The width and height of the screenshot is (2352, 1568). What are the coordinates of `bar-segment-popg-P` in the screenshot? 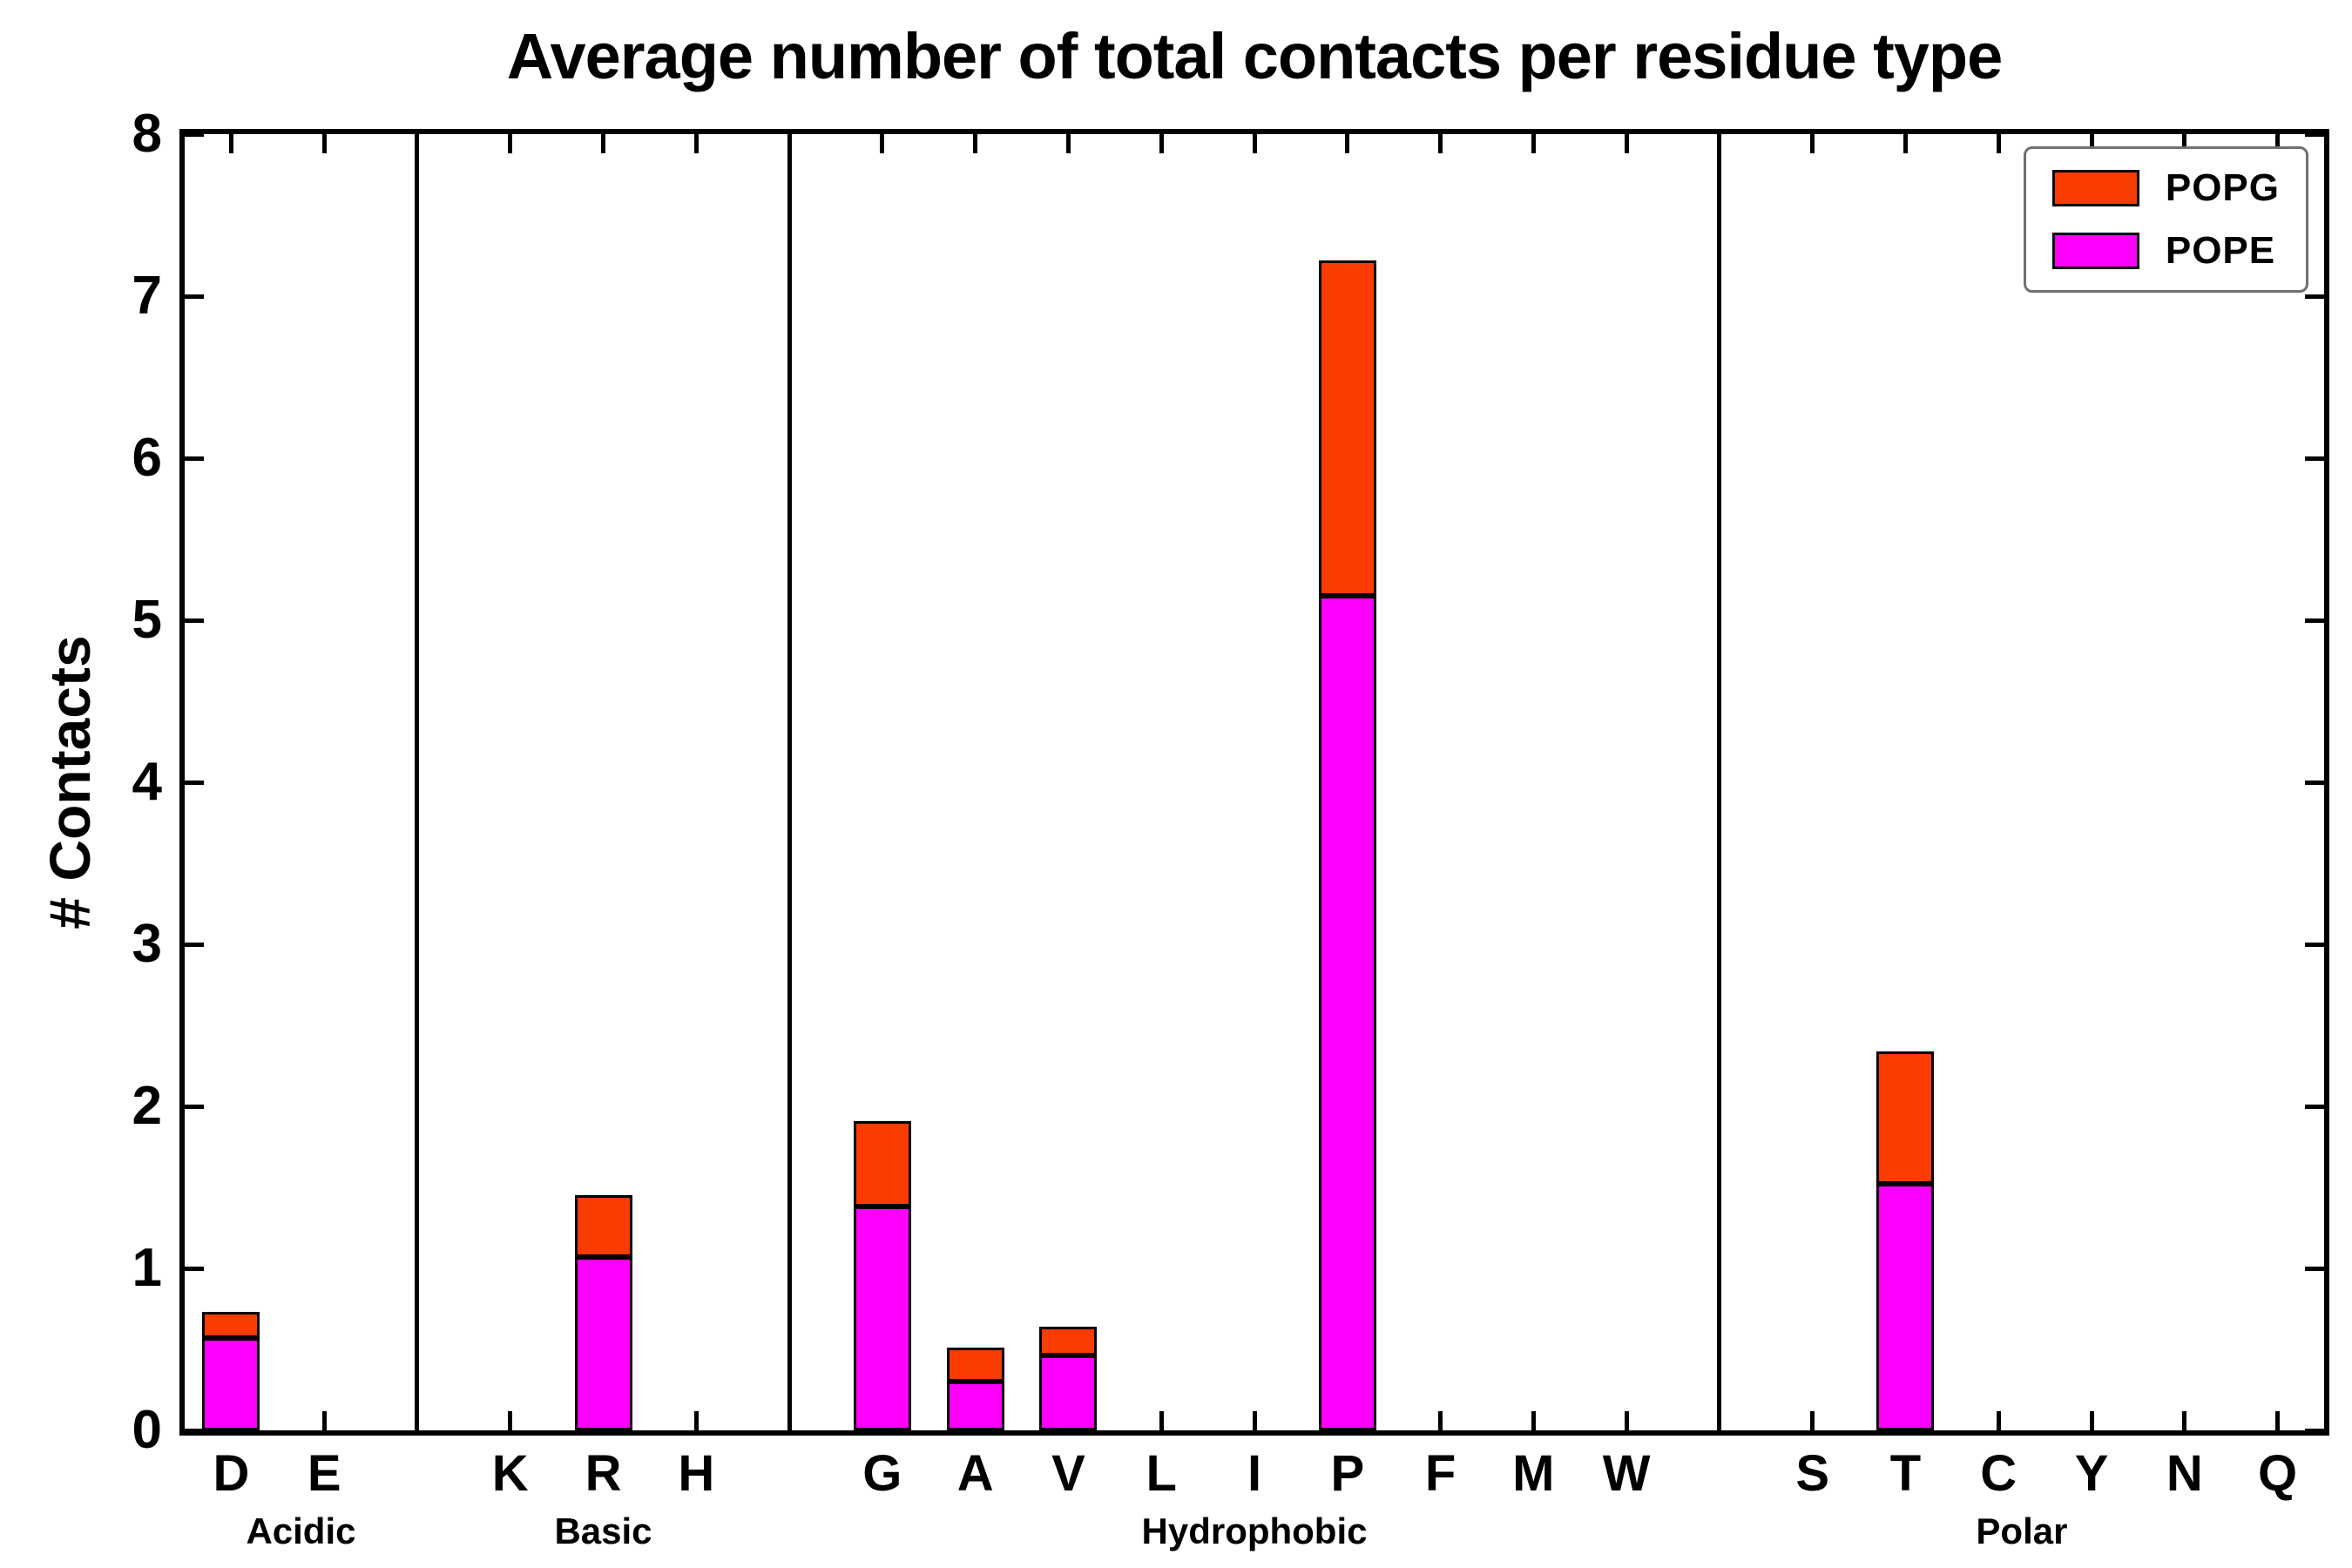 It's located at (1347, 428).